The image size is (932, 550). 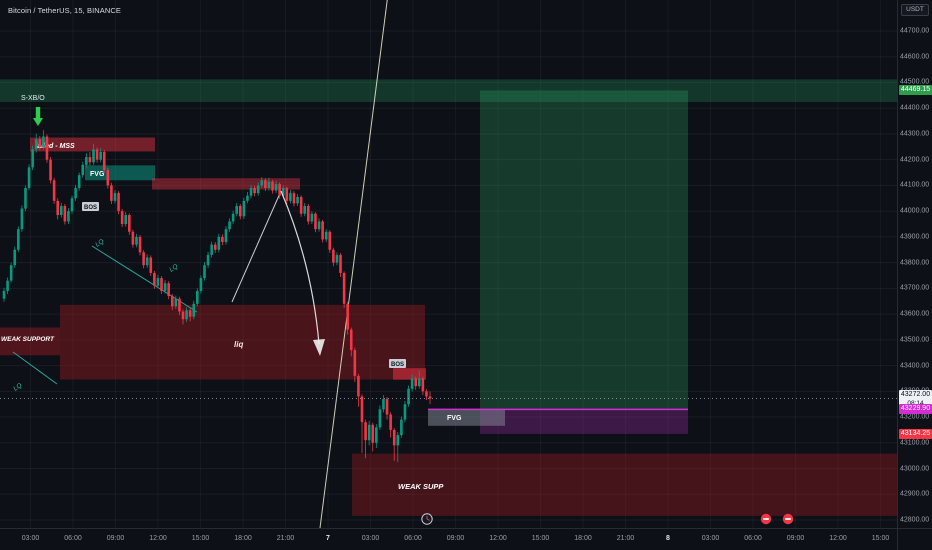 I want to click on price-tick: 44000.00, so click(x=915, y=211).